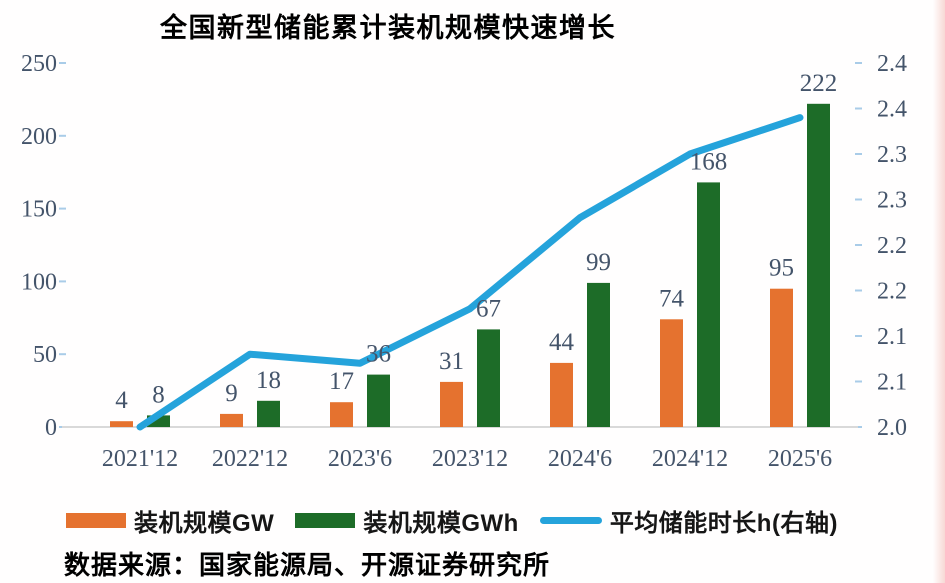 The width and height of the screenshot is (945, 583). I want to click on bar-label-gw-1: 9, so click(231, 393).